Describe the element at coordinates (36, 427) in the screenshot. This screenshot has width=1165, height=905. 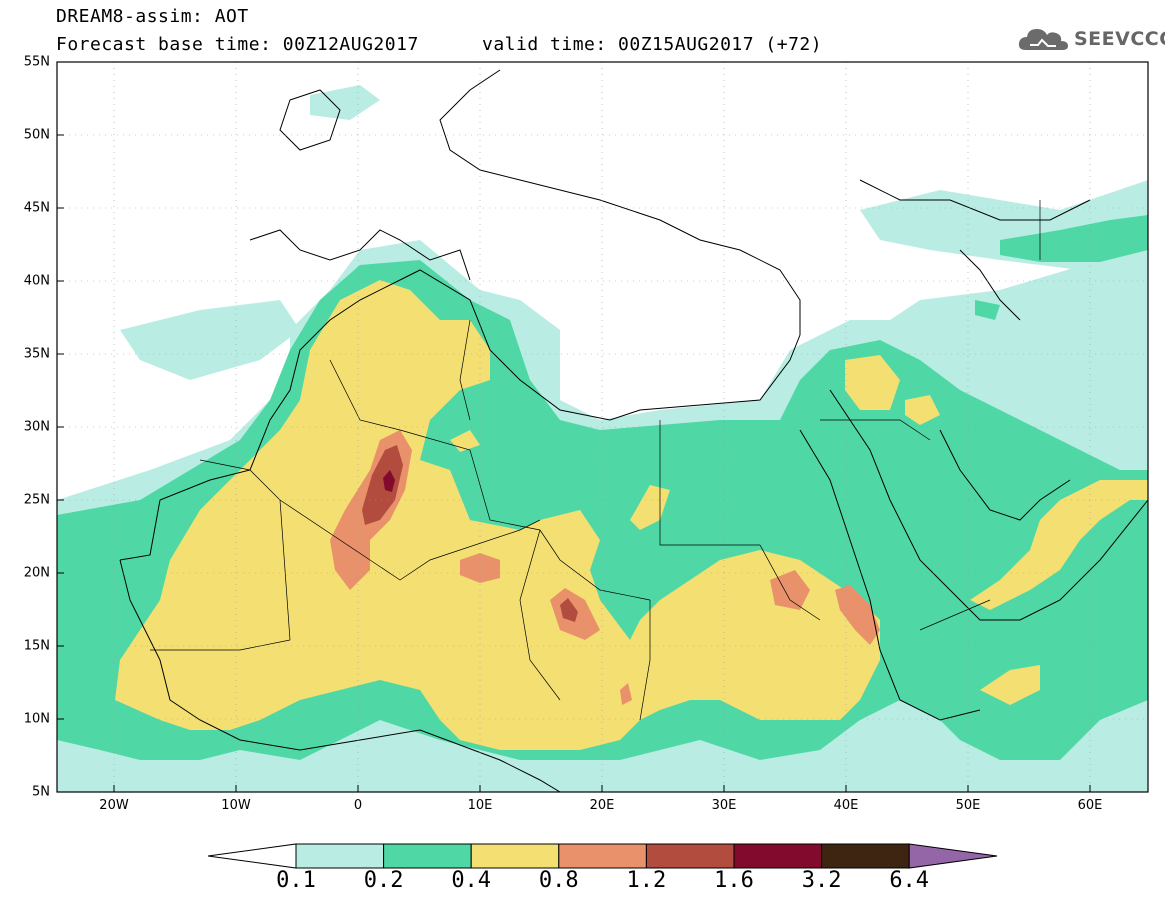
I see `lat-label: 30N` at that location.